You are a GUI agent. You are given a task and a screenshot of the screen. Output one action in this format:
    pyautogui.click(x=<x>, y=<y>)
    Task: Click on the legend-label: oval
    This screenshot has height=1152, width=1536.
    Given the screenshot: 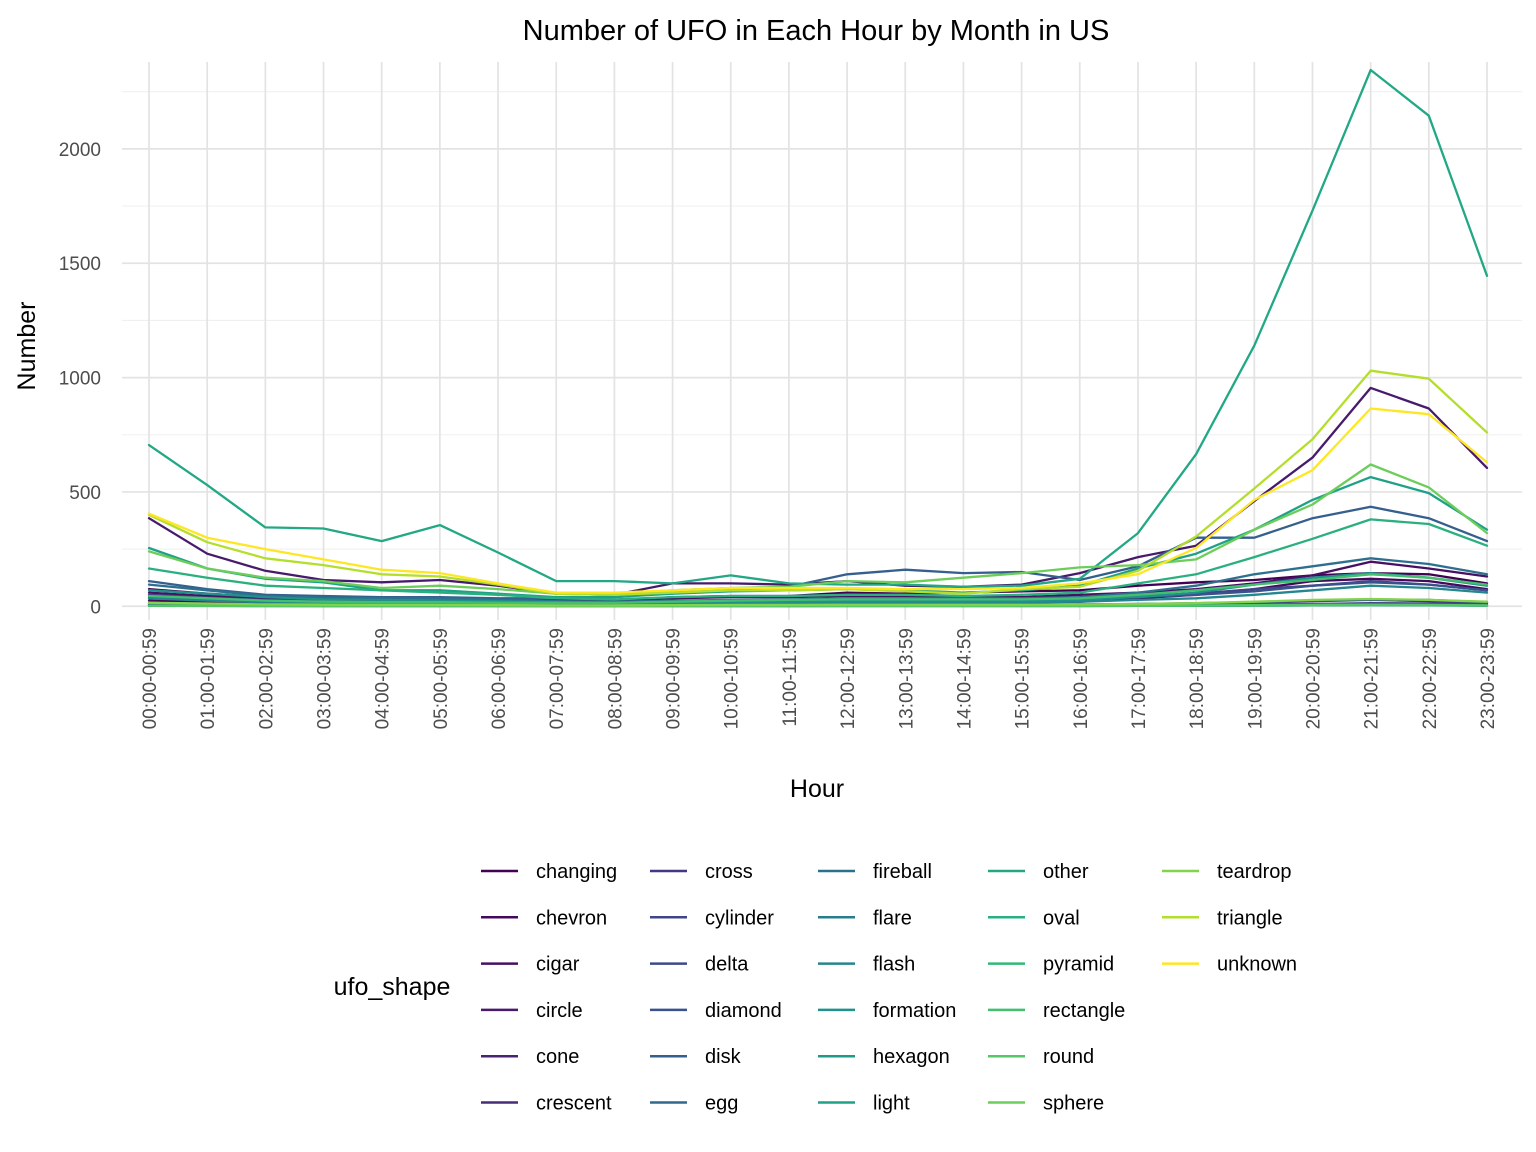 What is the action you would take?
    pyautogui.click(x=1061, y=918)
    